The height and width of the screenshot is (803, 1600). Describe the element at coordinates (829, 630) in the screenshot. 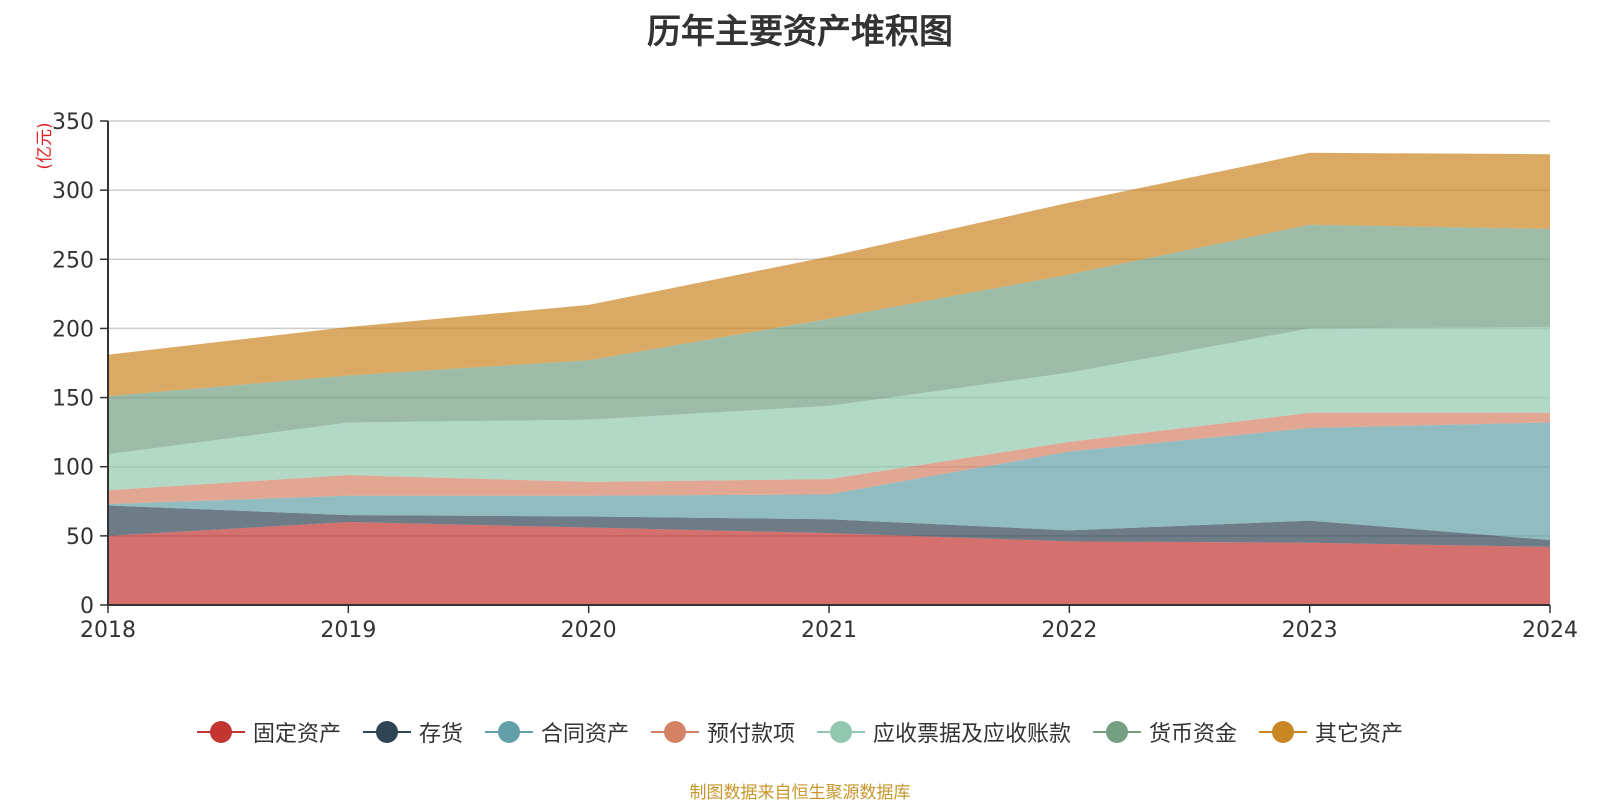

I see `x-tick-label: 2021` at that location.